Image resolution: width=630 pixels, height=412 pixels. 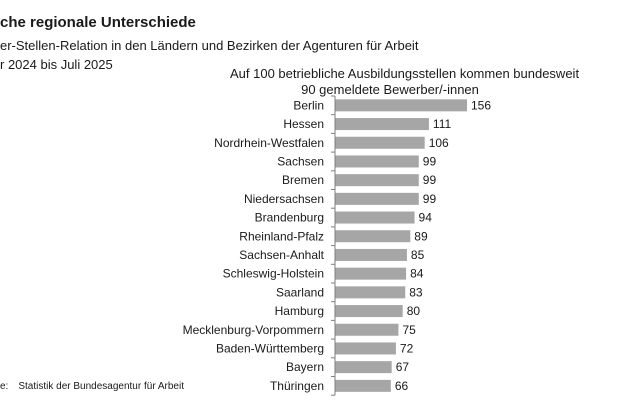 I want to click on category-label: Bremen, so click(x=303, y=180).